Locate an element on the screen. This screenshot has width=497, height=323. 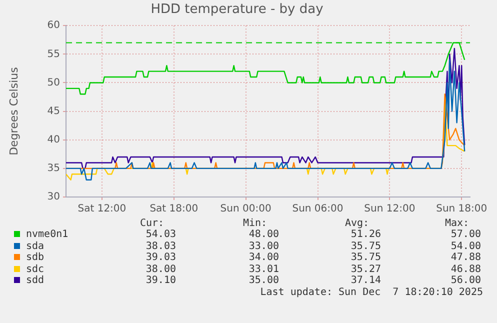
x-tick-label: Sun 18:00 is located at coordinates (462, 209).